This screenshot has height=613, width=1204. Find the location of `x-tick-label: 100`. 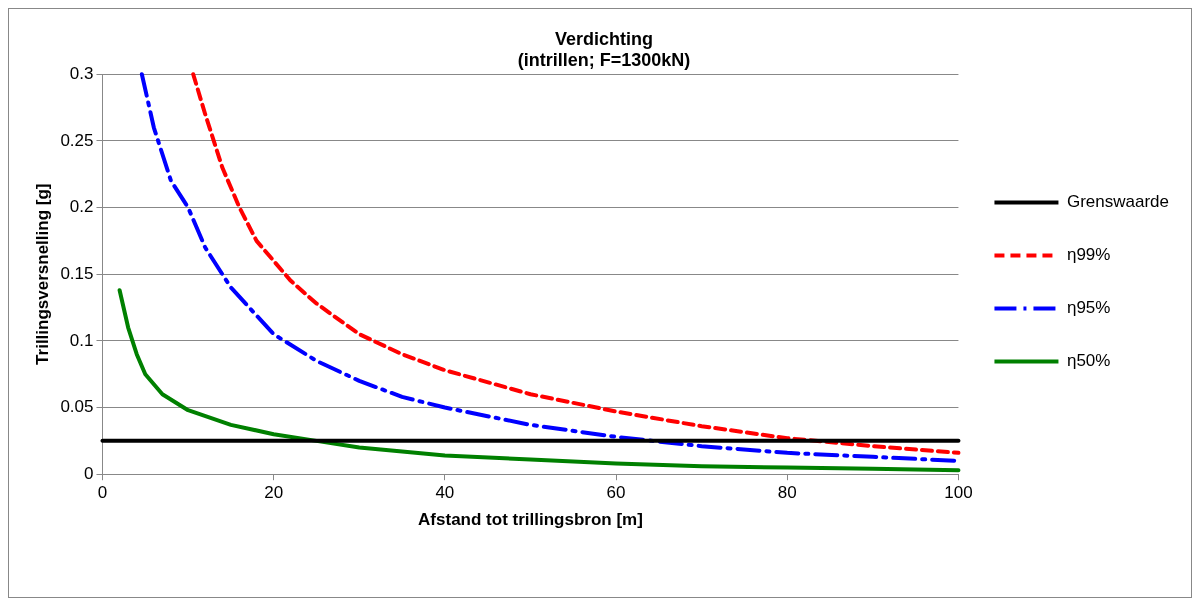

x-tick-label: 100 is located at coordinates (958, 493).